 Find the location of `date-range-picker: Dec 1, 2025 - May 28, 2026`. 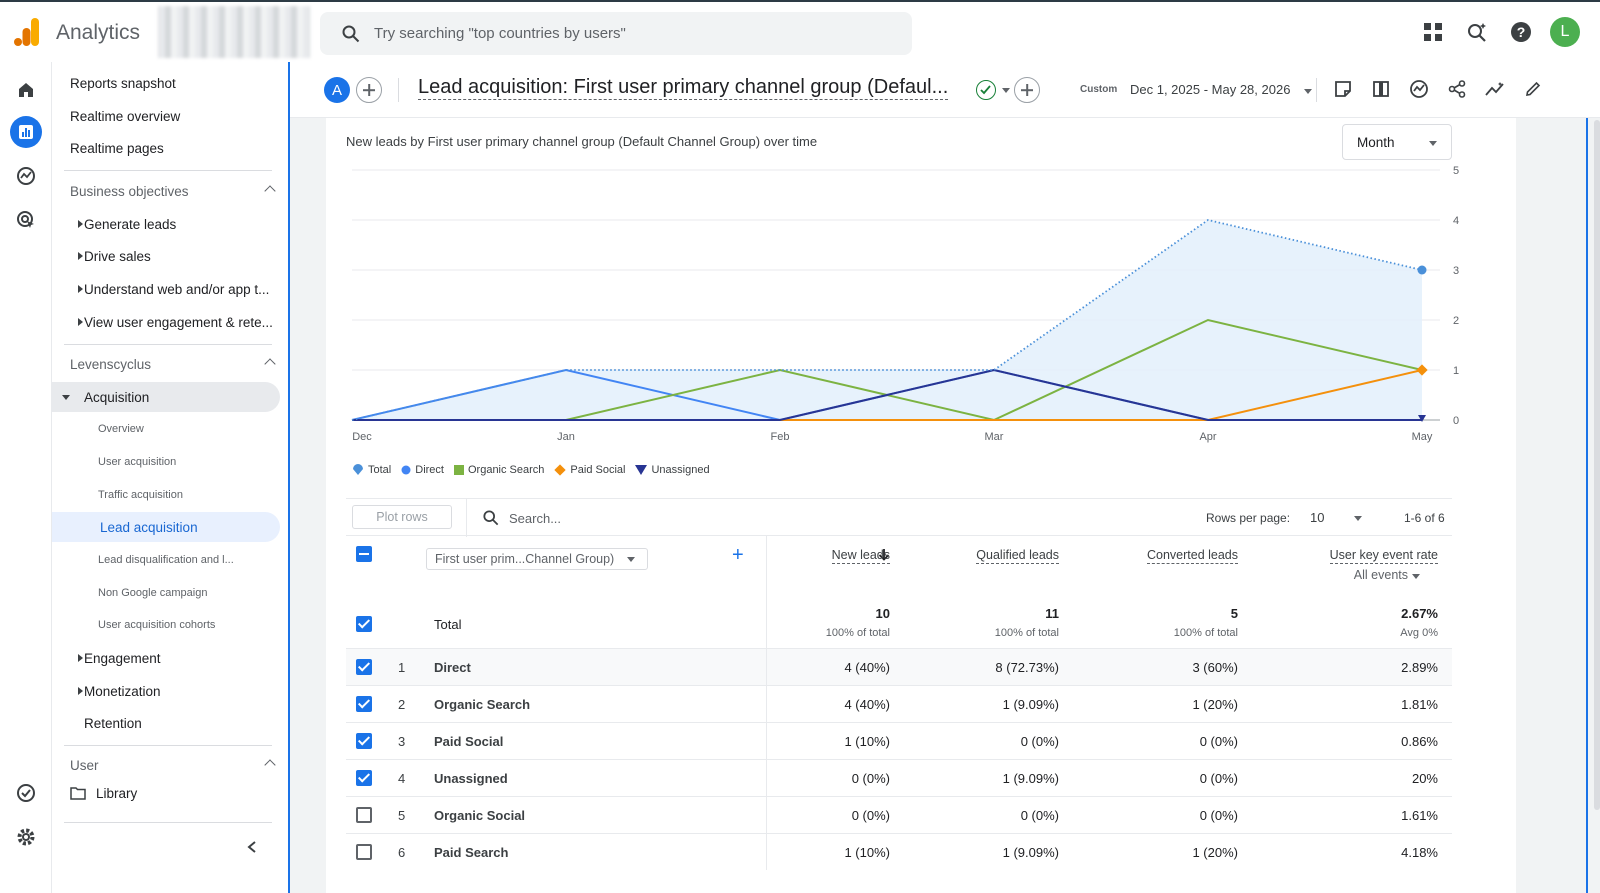

date-range-picker: Dec 1, 2025 - May 28, 2026 is located at coordinates (1210, 89).